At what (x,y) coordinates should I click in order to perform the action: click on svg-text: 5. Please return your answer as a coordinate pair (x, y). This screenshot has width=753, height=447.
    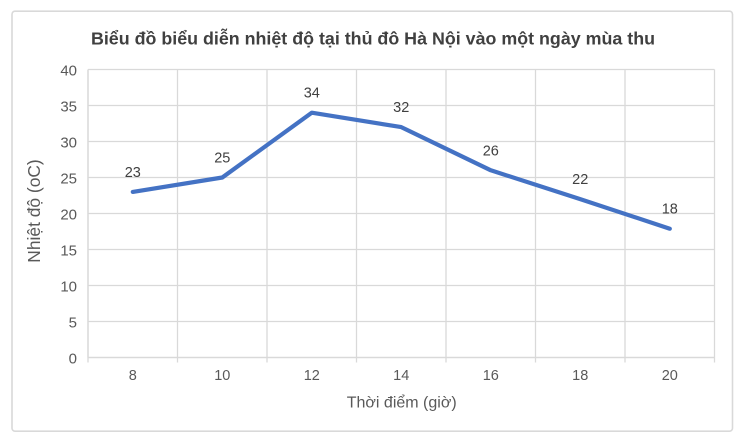
    Looking at the image, I should click on (73, 322).